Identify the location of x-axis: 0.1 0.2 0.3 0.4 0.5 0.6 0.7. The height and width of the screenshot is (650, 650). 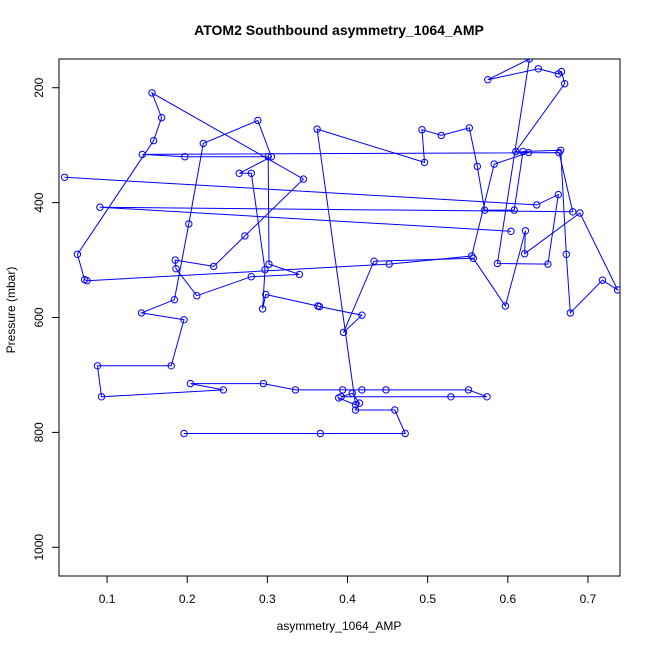
(348, 590).